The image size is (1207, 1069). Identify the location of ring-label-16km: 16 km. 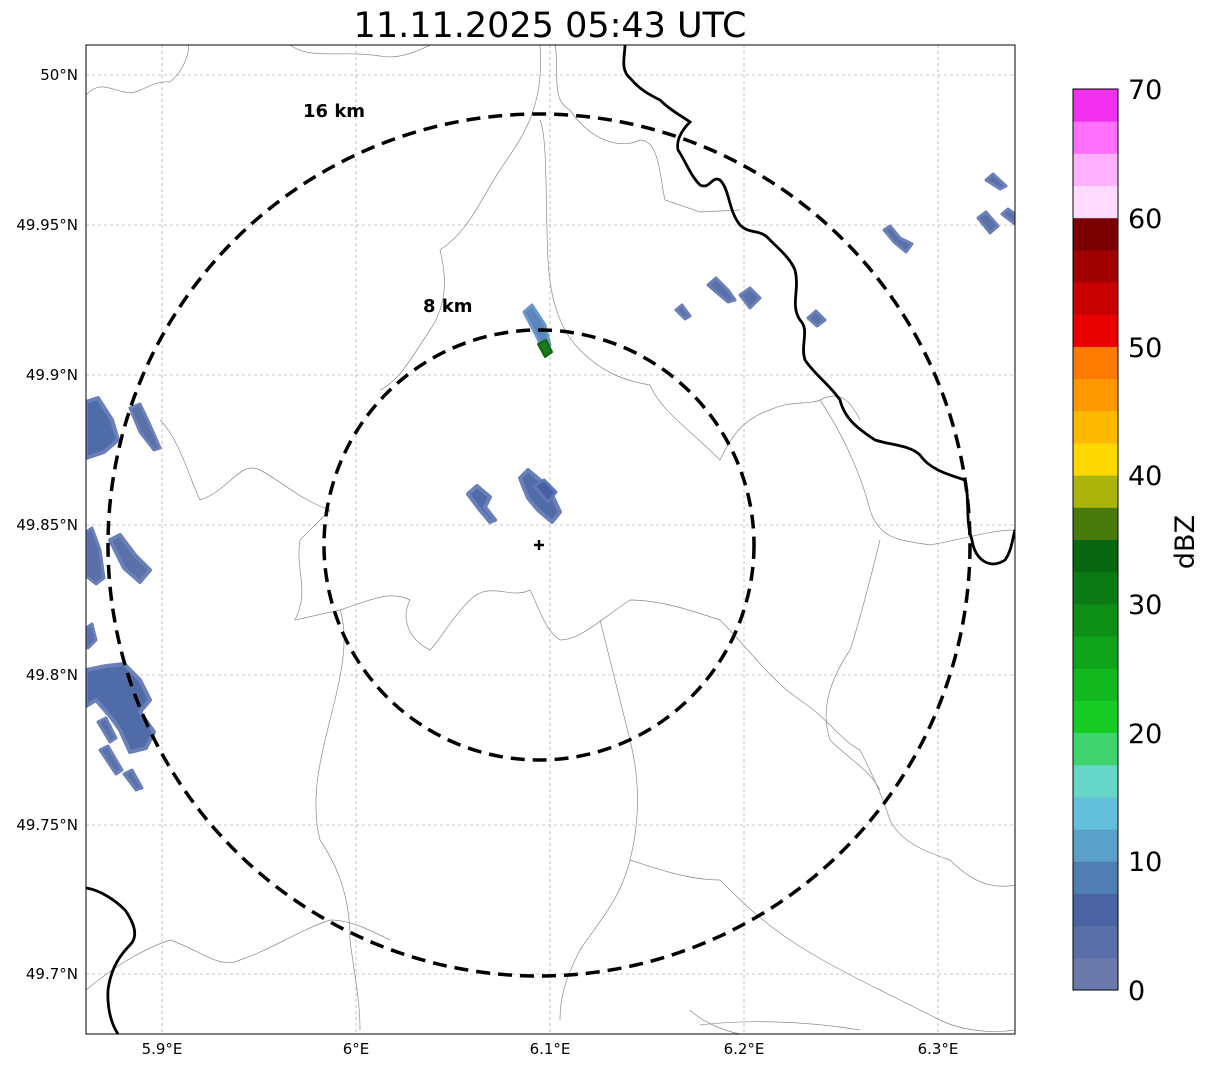
(334, 111).